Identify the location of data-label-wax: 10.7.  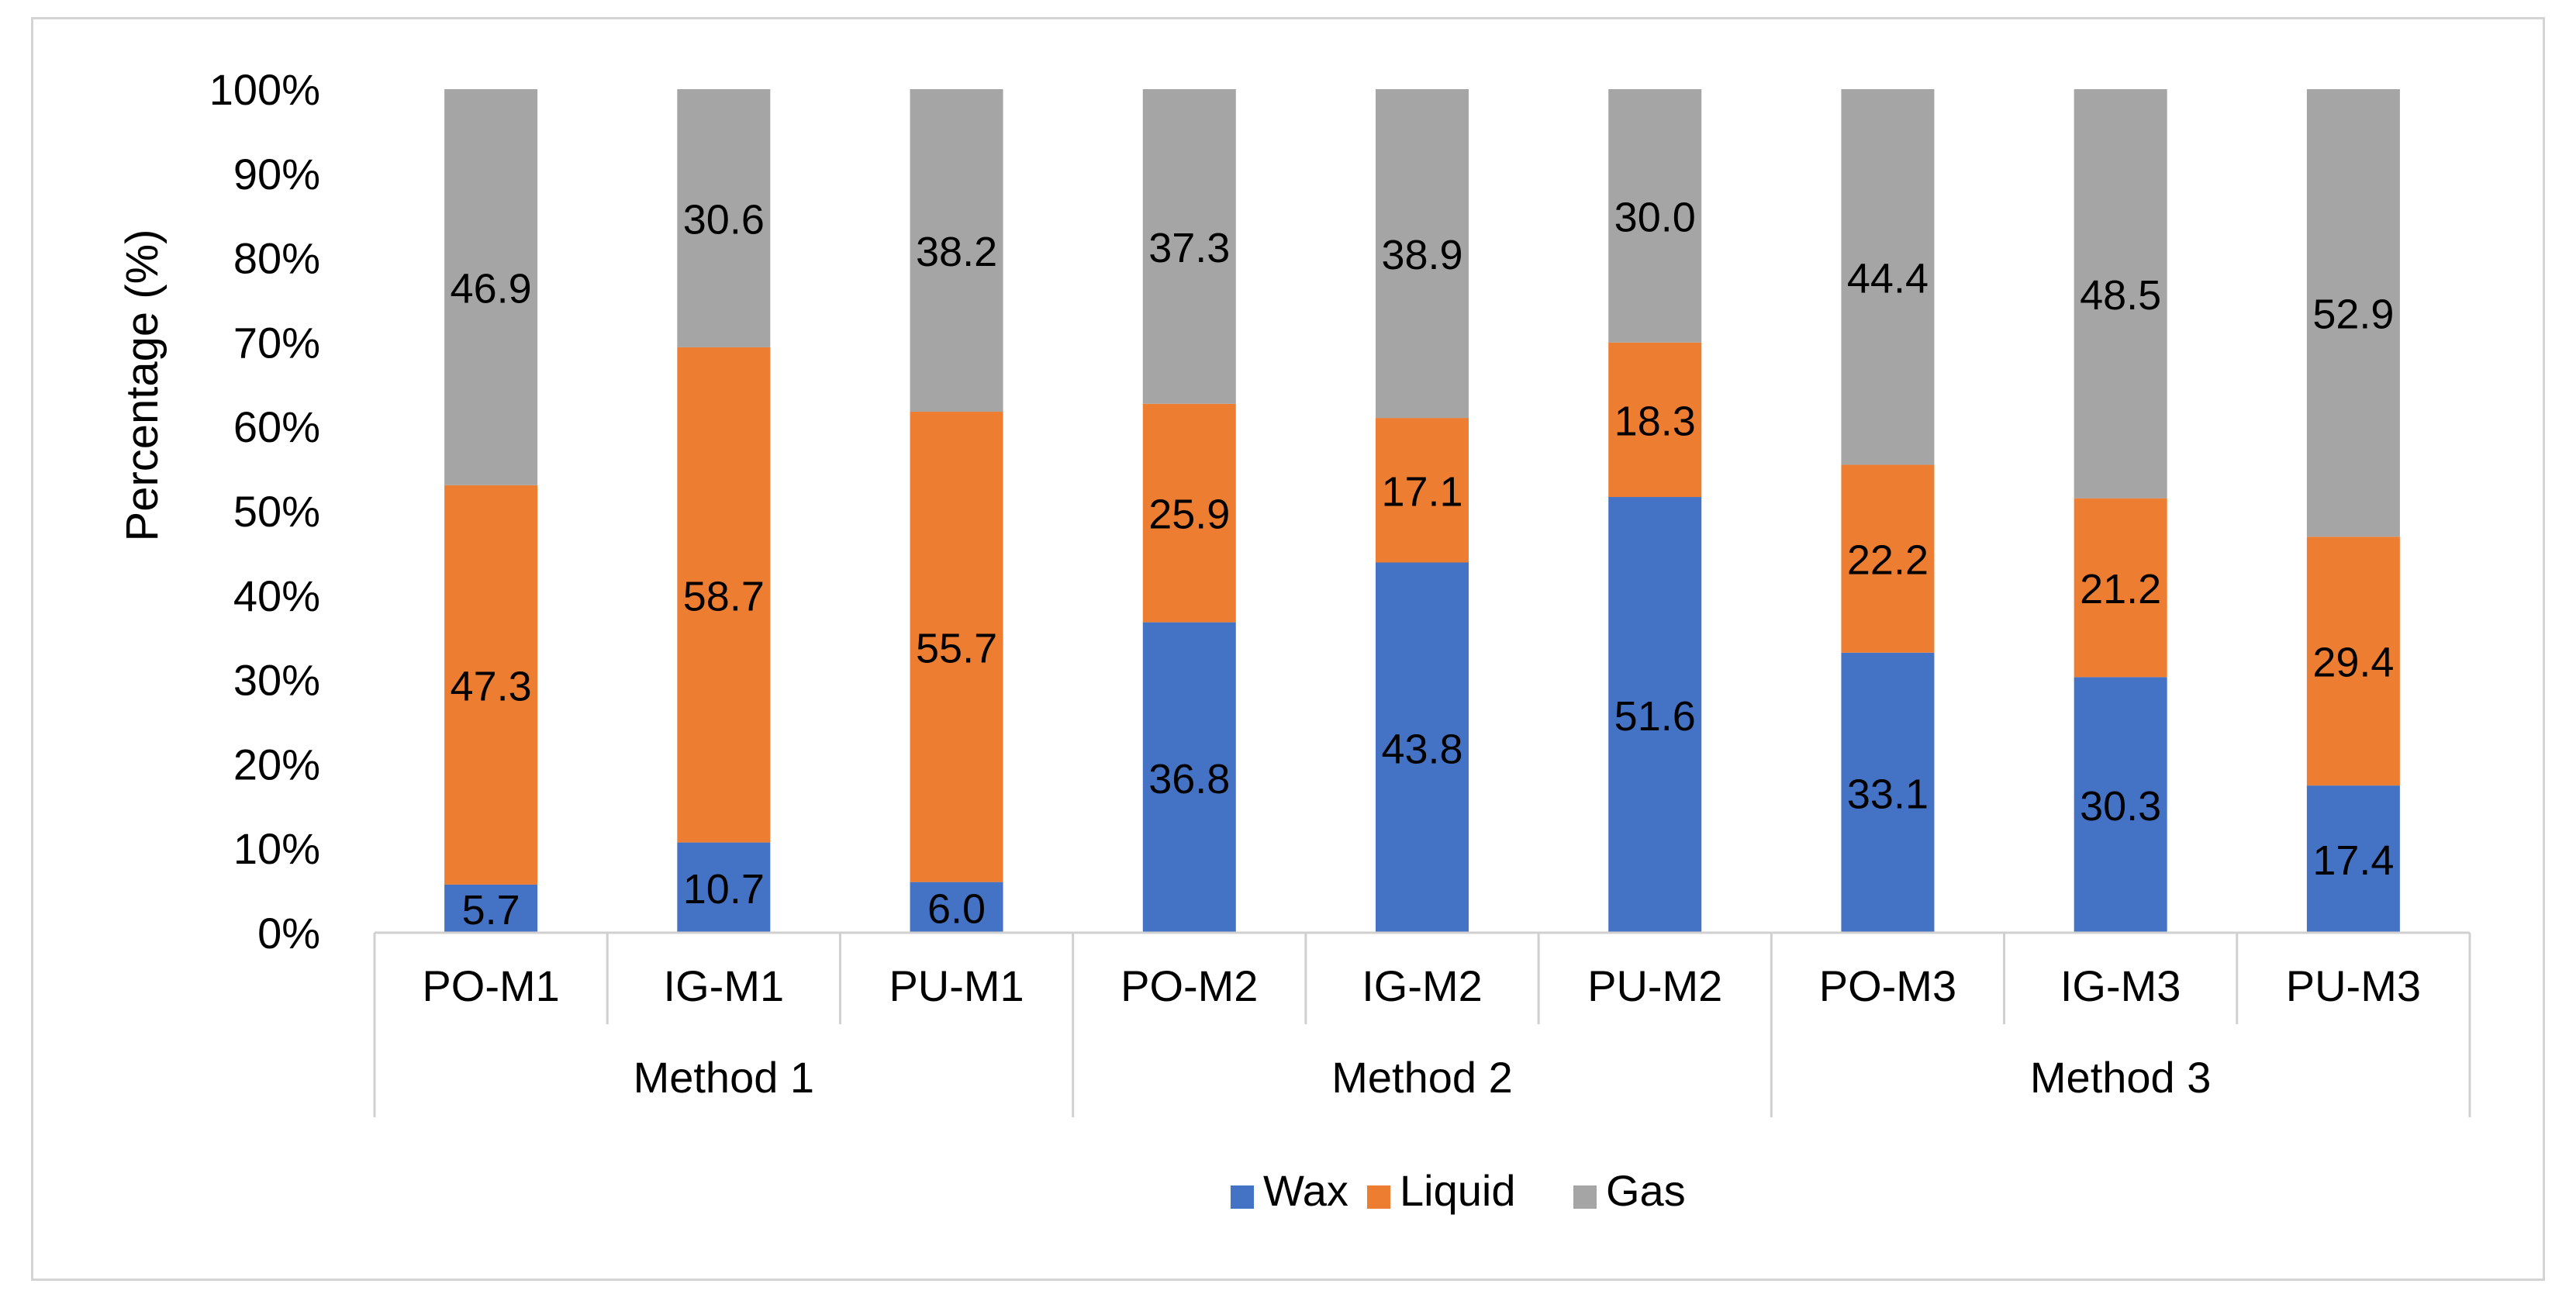
(724, 889).